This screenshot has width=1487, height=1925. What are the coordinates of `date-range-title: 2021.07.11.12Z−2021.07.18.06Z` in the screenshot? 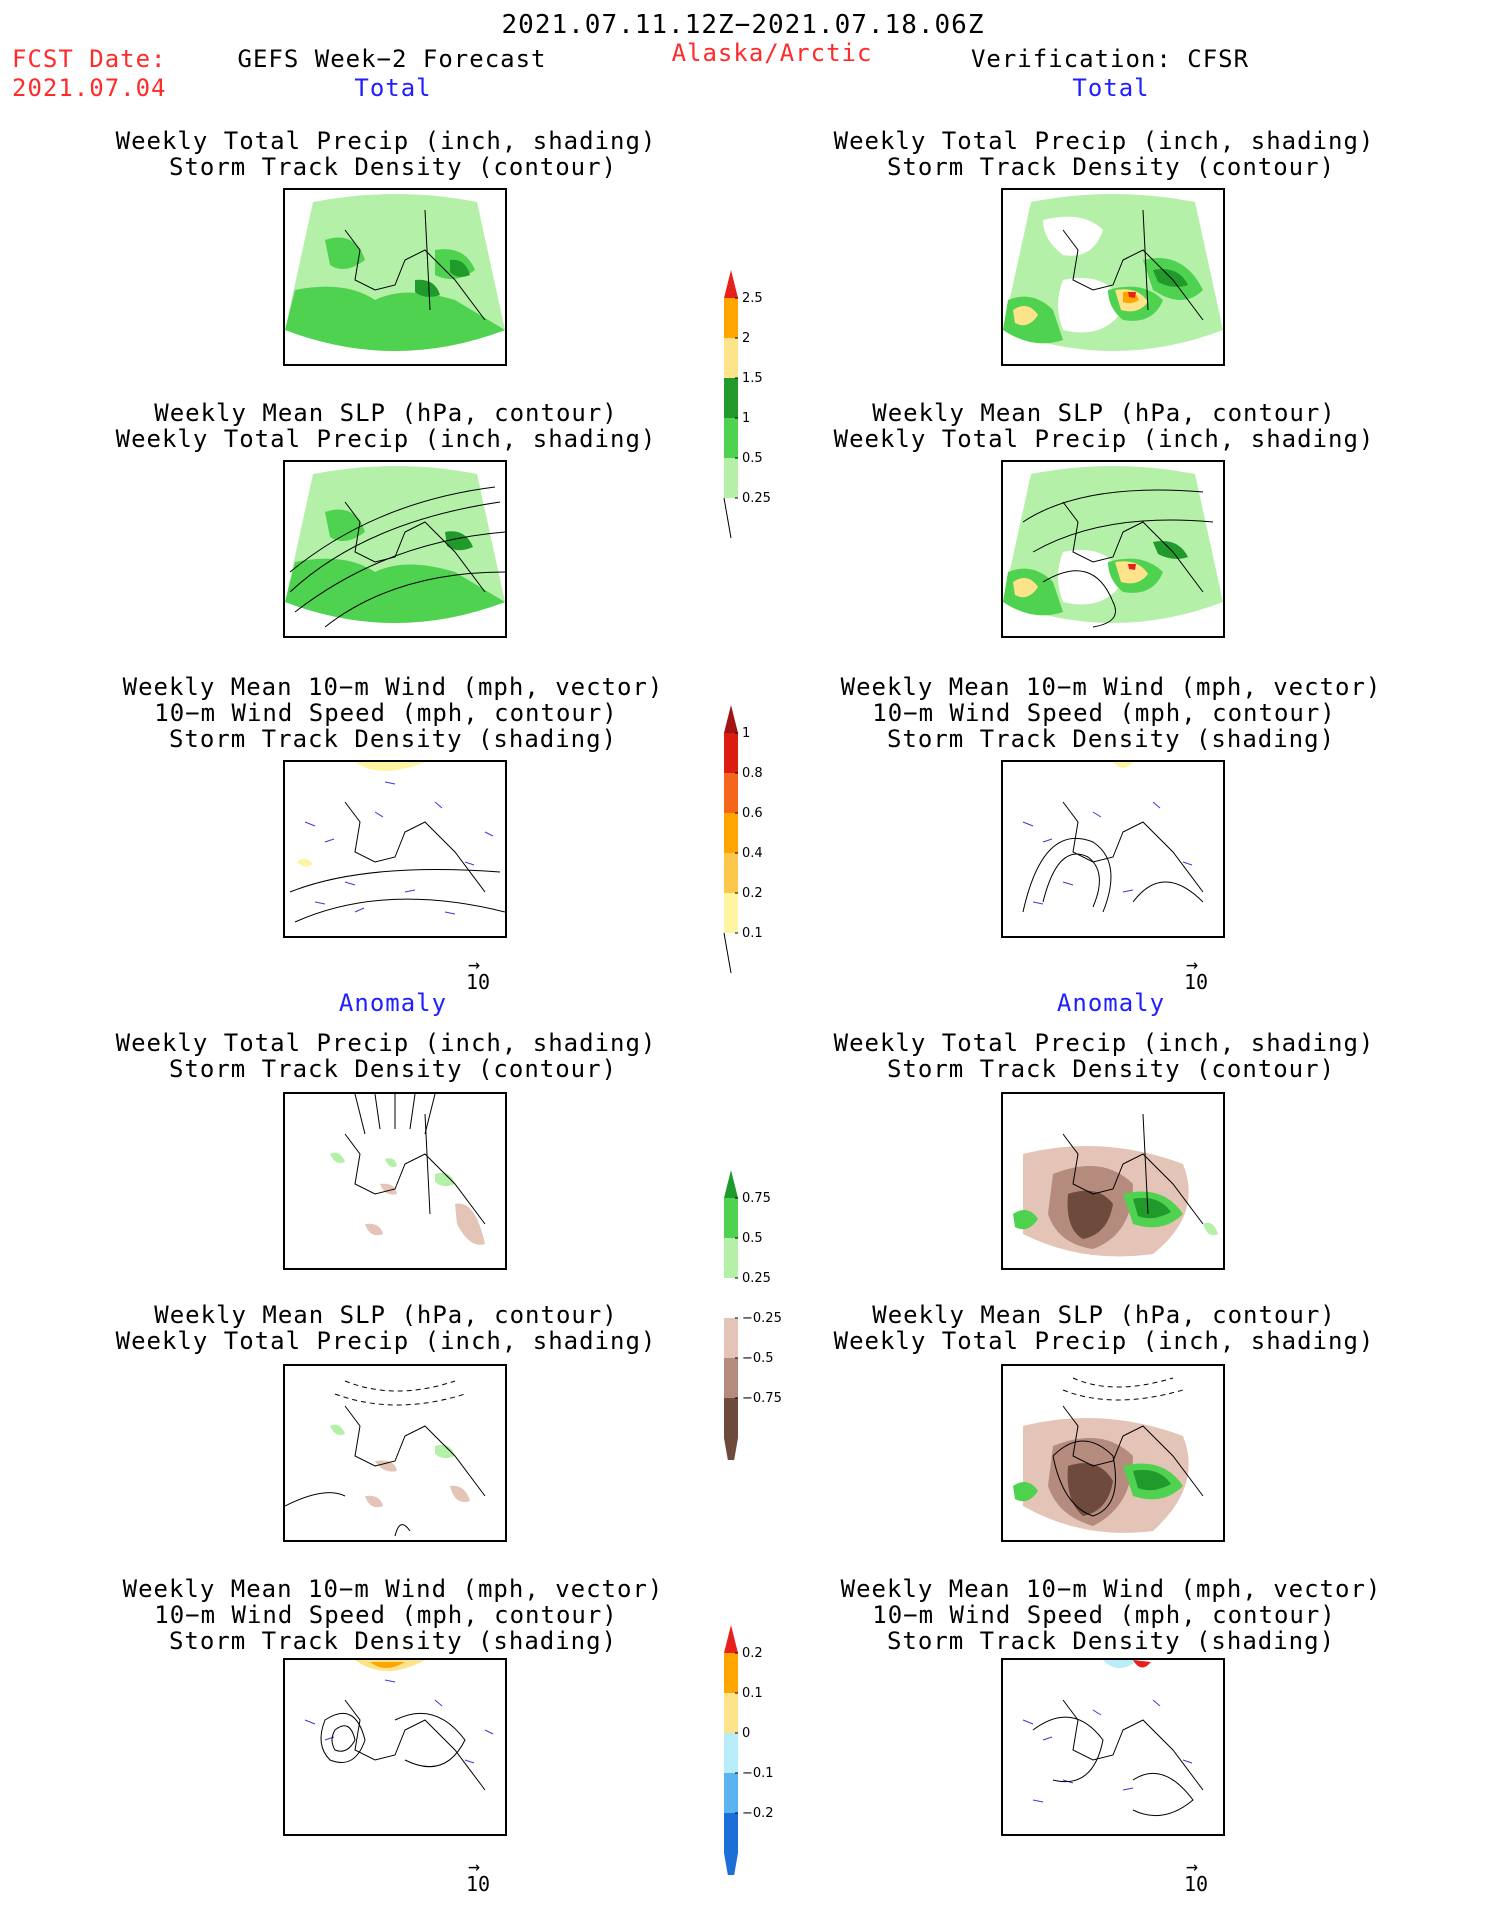 It's located at (743, 25).